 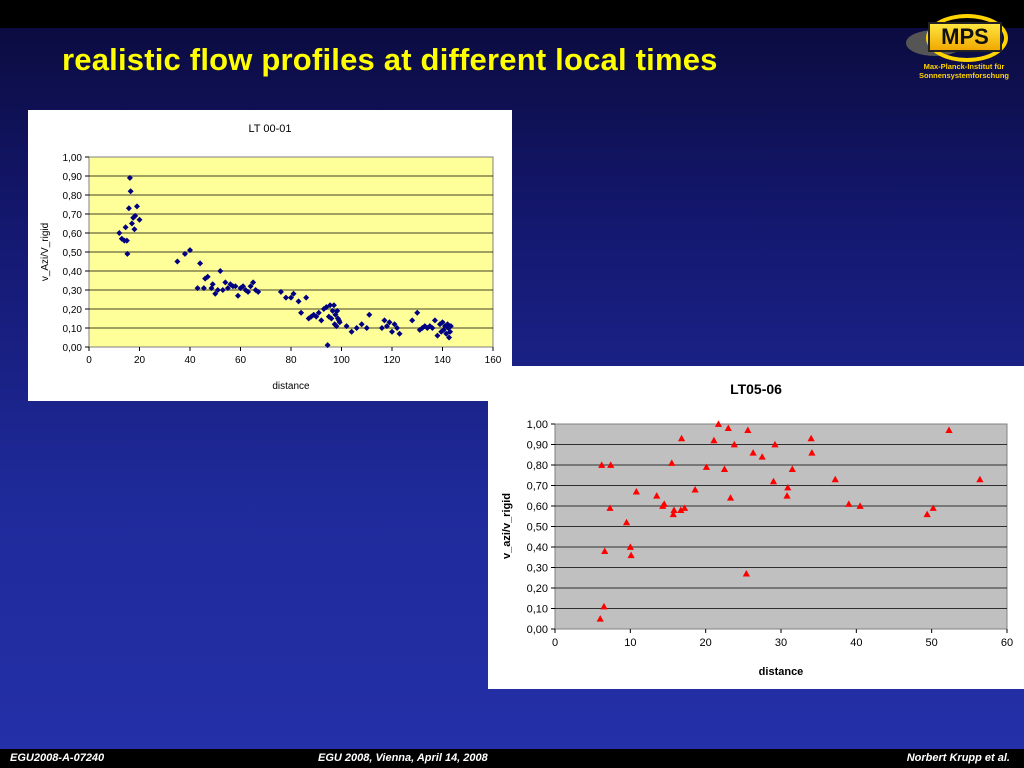 I want to click on y-tick-label: 0,20, so click(x=73, y=310).